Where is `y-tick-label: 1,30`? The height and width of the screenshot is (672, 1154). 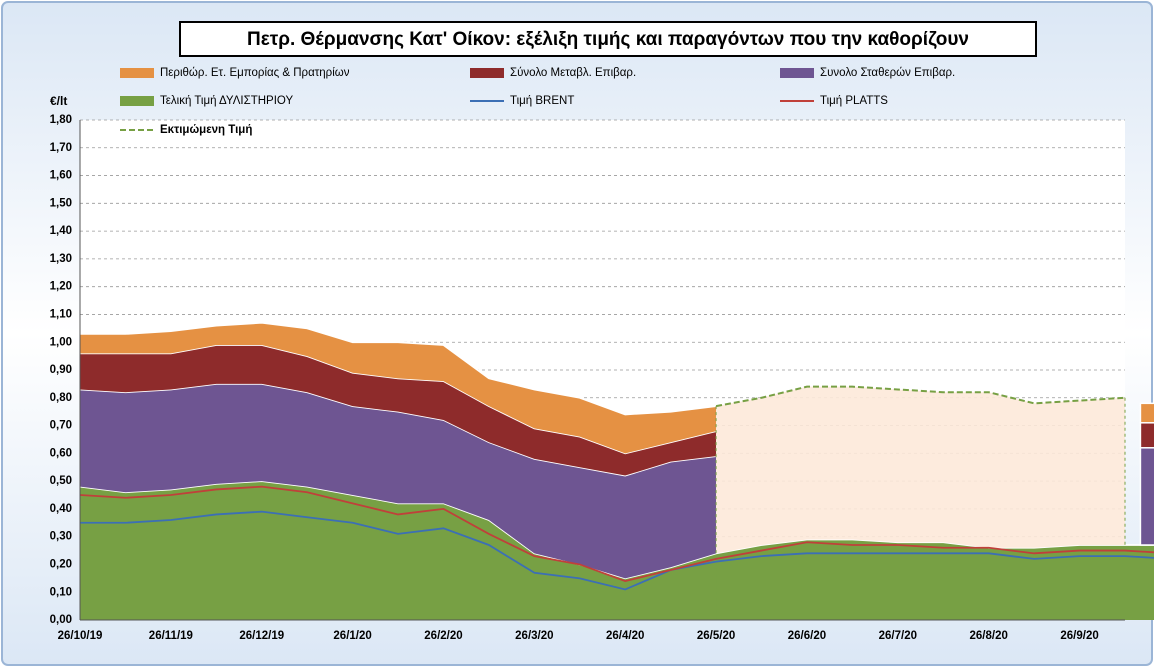
y-tick-label: 1,30 is located at coordinates (61, 259).